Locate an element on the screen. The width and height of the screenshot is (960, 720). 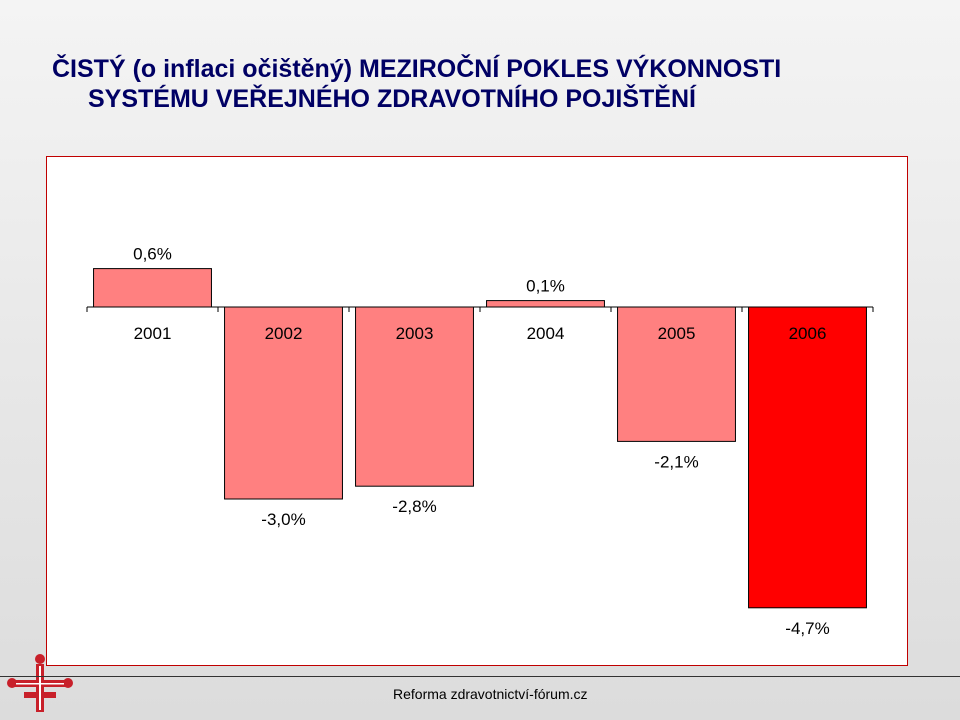
tick-label-2002: 2002 is located at coordinates (284, 333).